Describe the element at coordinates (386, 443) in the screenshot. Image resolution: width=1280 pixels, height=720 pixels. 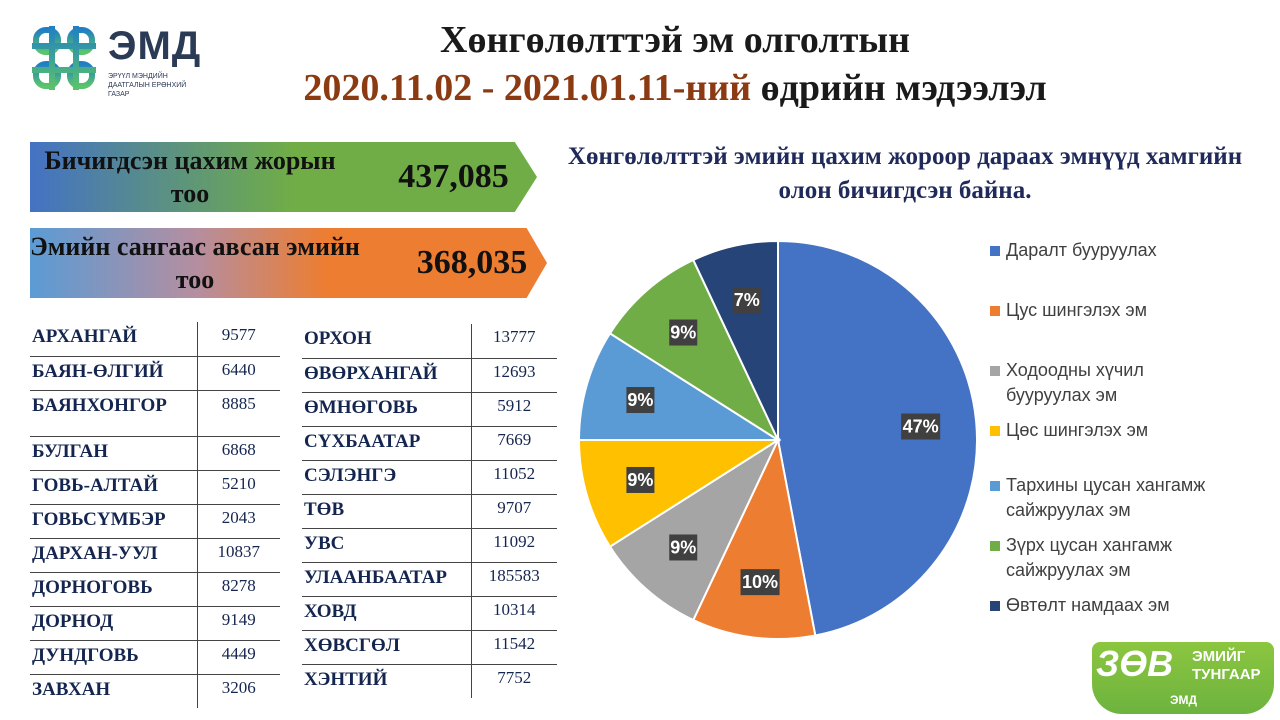
I see `province-name: СҮХБААТАР` at that location.